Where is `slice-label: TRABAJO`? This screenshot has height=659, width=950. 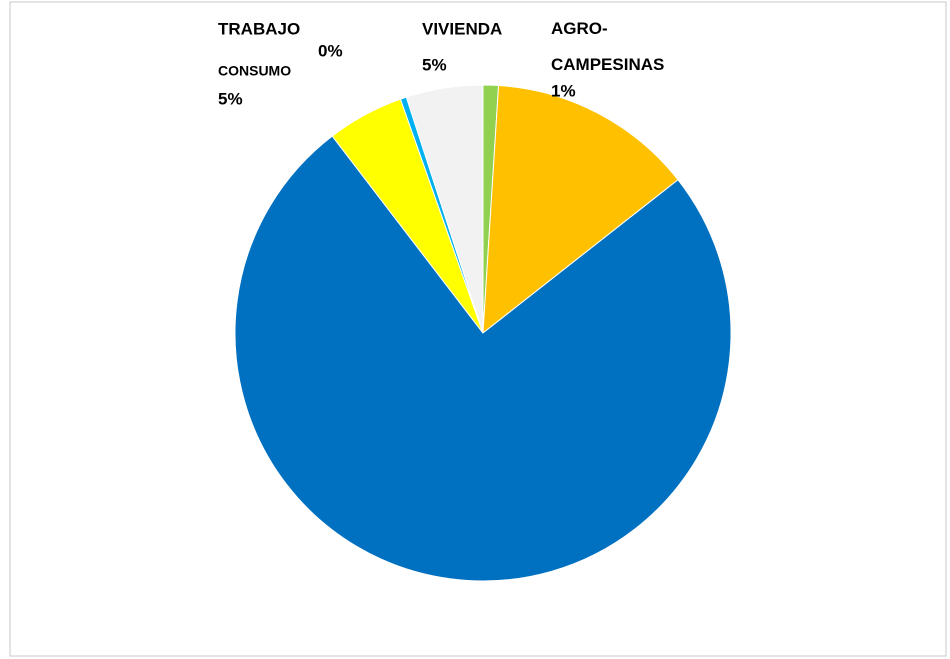
slice-label: TRABAJO is located at coordinates (259, 28).